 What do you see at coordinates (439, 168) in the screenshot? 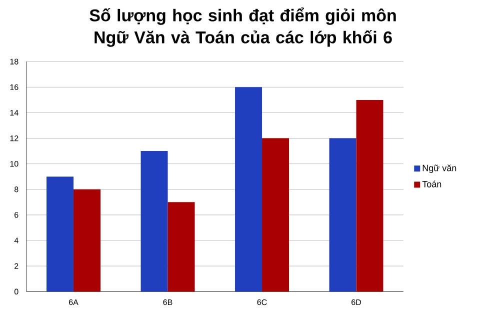
I see `legend-label: Ngữ văn` at bounding box center [439, 168].